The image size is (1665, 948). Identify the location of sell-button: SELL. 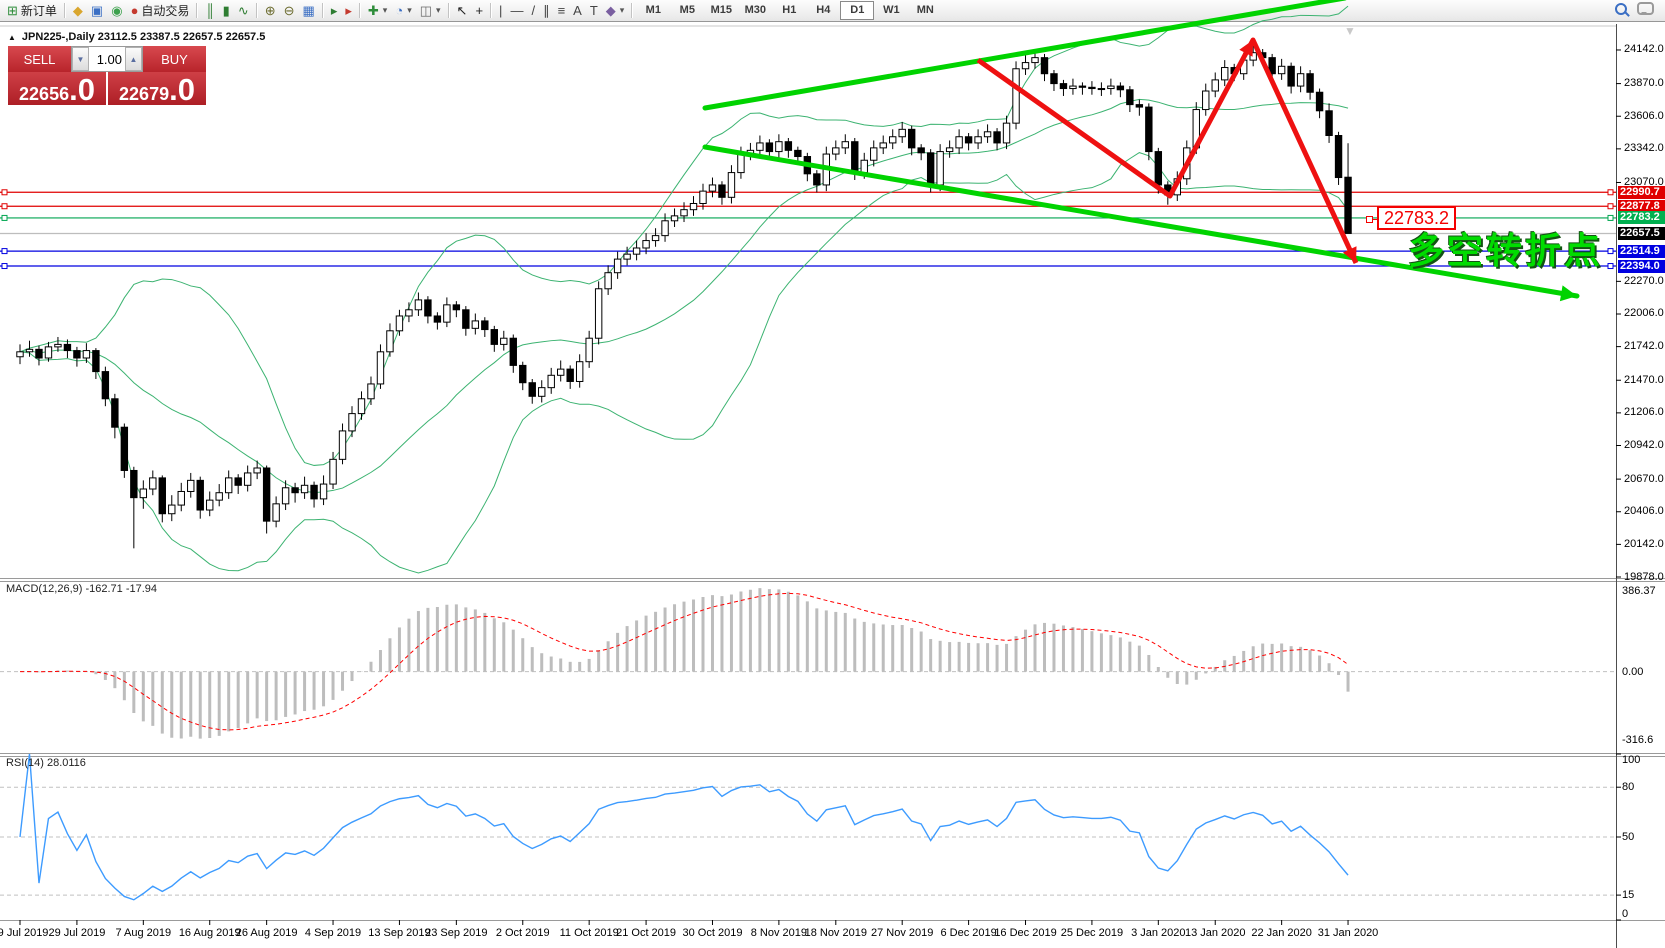
(39, 59).